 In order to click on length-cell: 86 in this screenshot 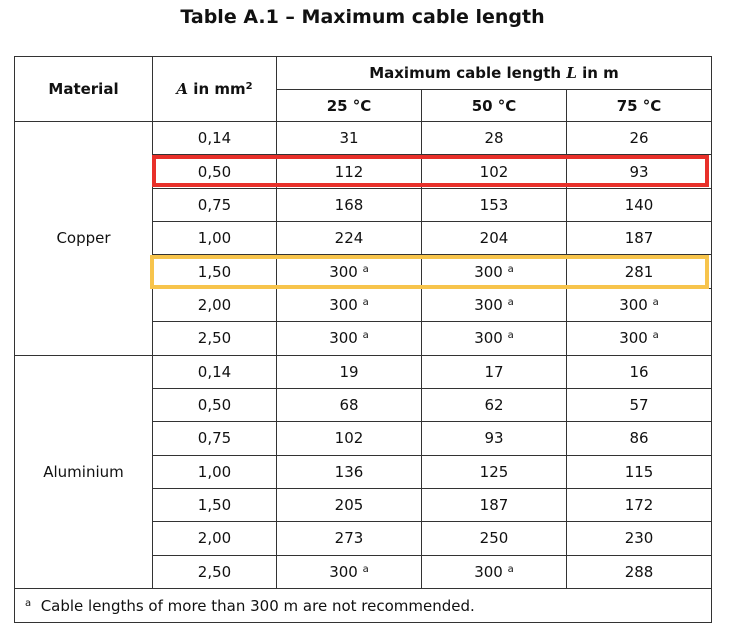, I will do `click(639, 438)`.